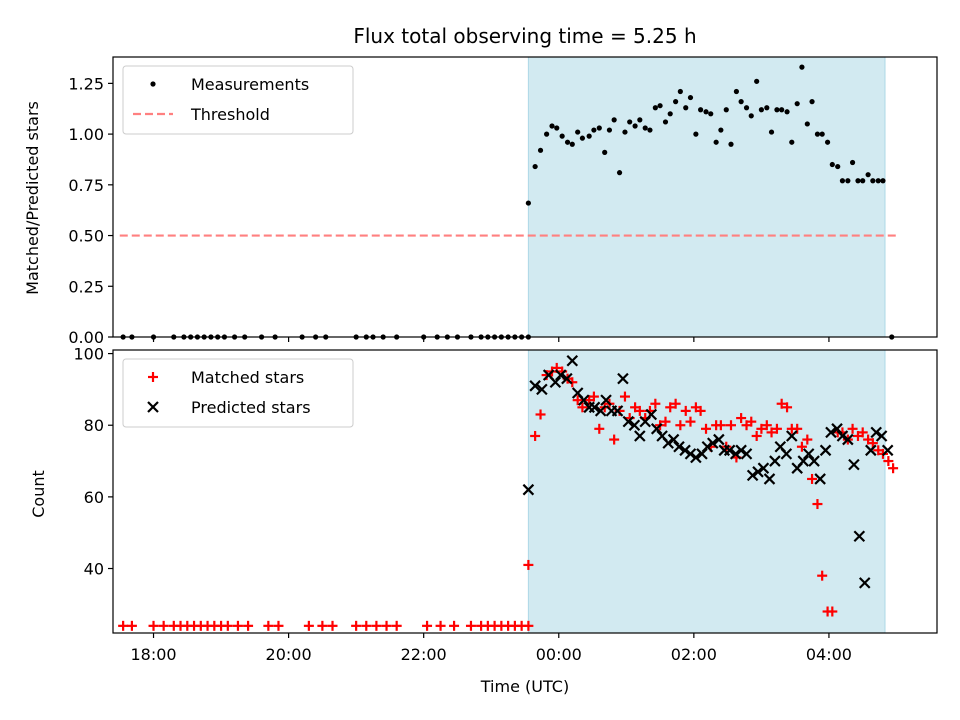 This screenshot has height=720, width=960. What do you see at coordinates (230, 114) in the screenshot?
I see `legend-label: Threshold` at bounding box center [230, 114].